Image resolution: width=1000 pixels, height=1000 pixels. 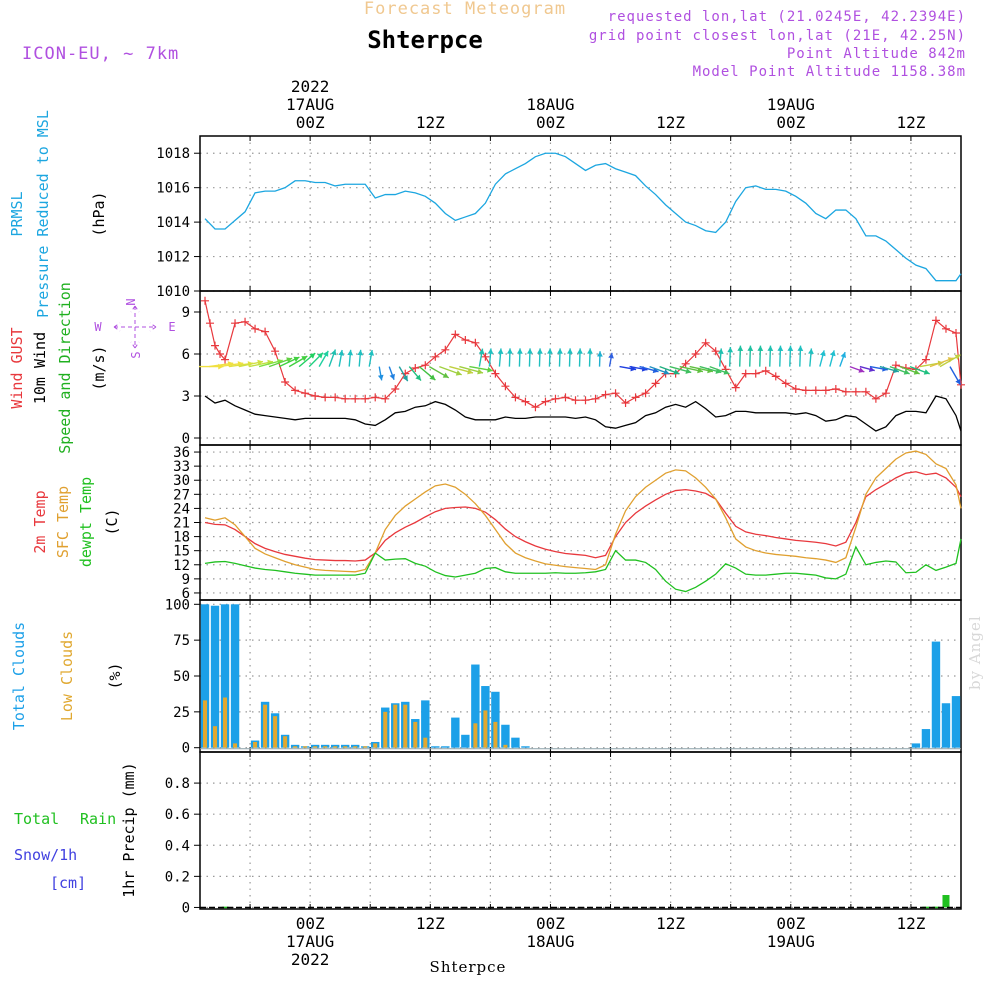 I want to click on ylabel-prmsl: PRMSL, so click(x=17, y=213).